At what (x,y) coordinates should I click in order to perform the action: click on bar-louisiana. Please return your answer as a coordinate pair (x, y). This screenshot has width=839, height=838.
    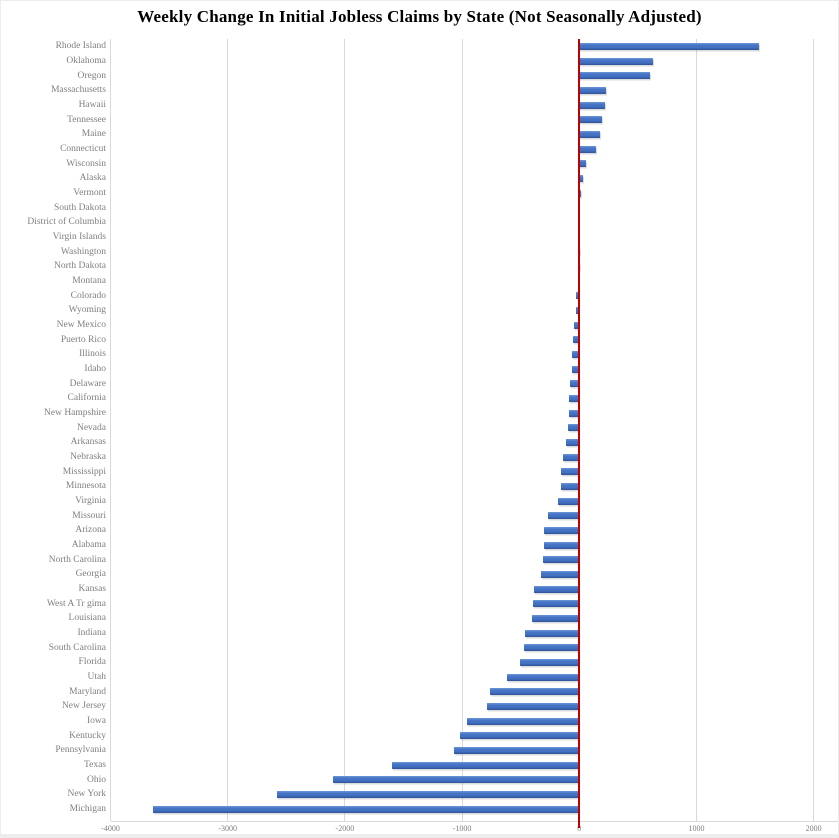
    Looking at the image, I should click on (556, 618).